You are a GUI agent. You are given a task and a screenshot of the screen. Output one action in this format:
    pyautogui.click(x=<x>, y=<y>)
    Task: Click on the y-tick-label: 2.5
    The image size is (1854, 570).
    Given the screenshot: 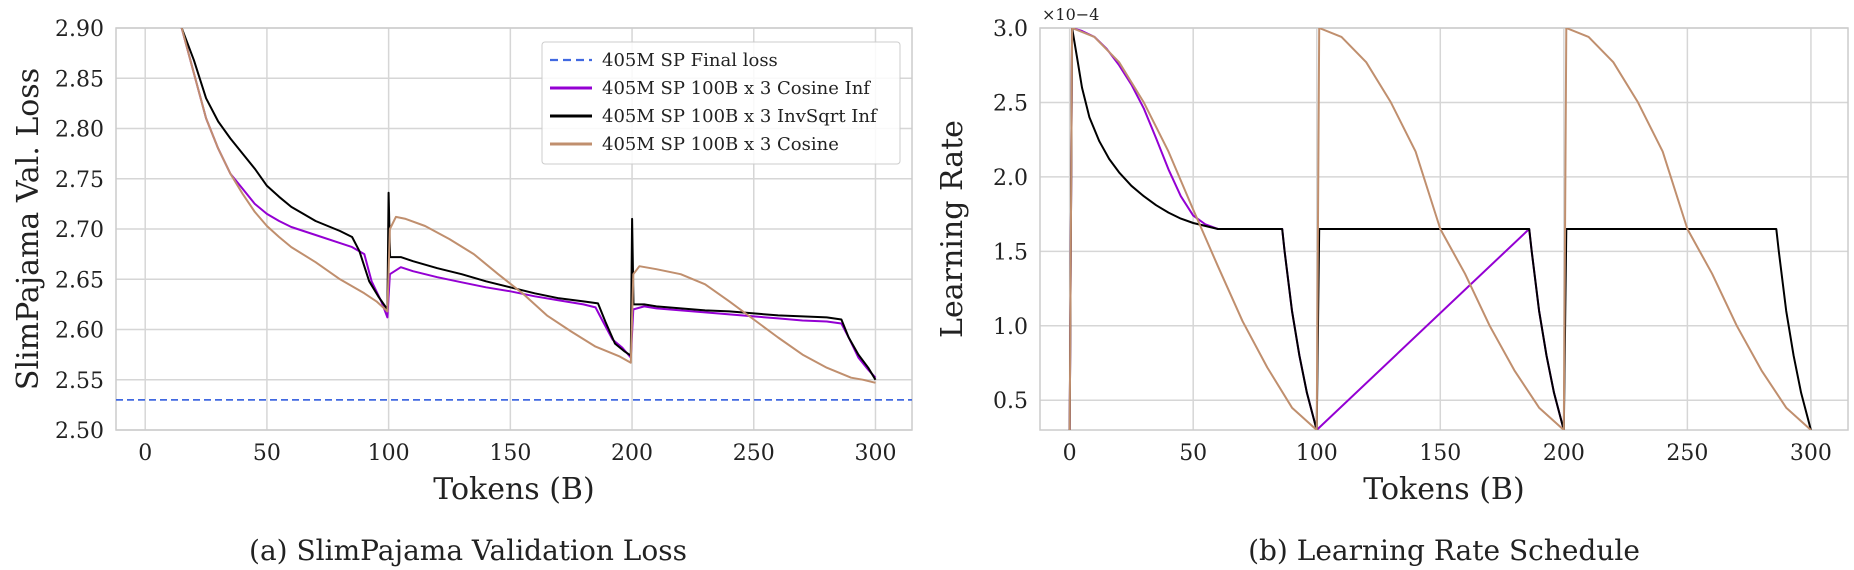 What is the action you would take?
    pyautogui.click(x=1010, y=103)
    